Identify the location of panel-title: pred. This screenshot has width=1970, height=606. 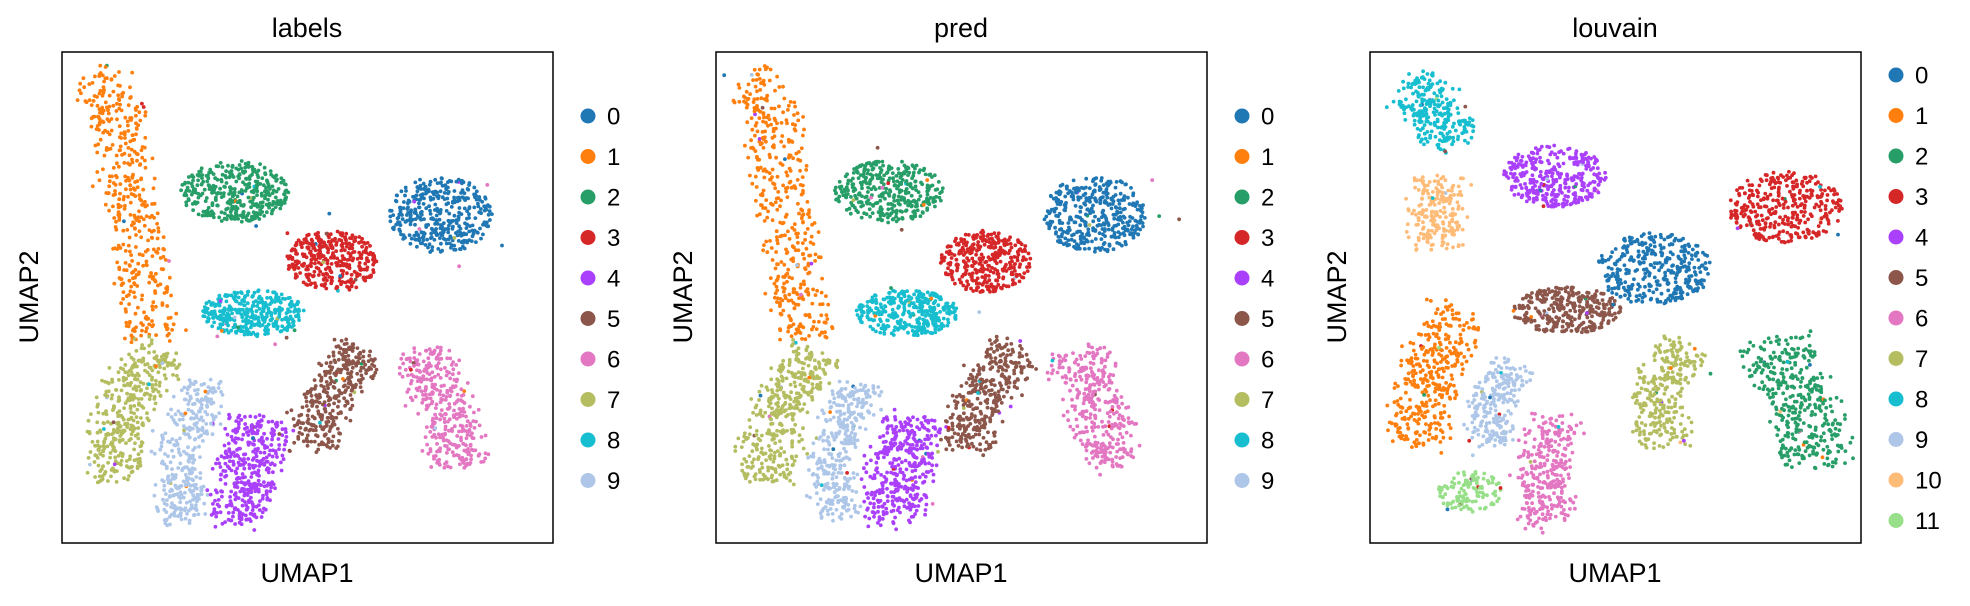
(961, 28).